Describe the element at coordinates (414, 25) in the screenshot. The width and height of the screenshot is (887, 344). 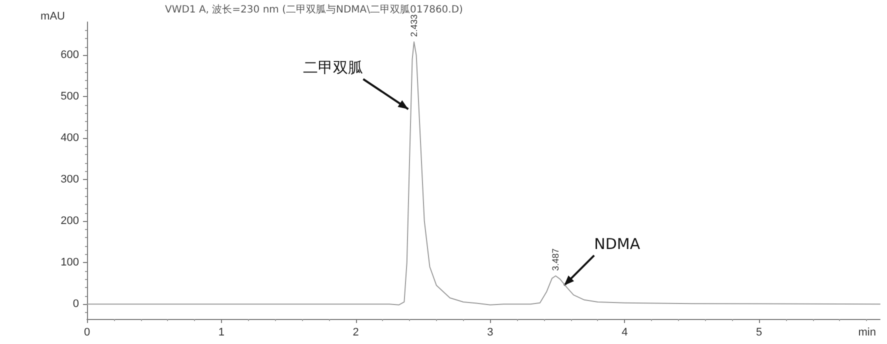
I see `annotation: 2.433` at that location.